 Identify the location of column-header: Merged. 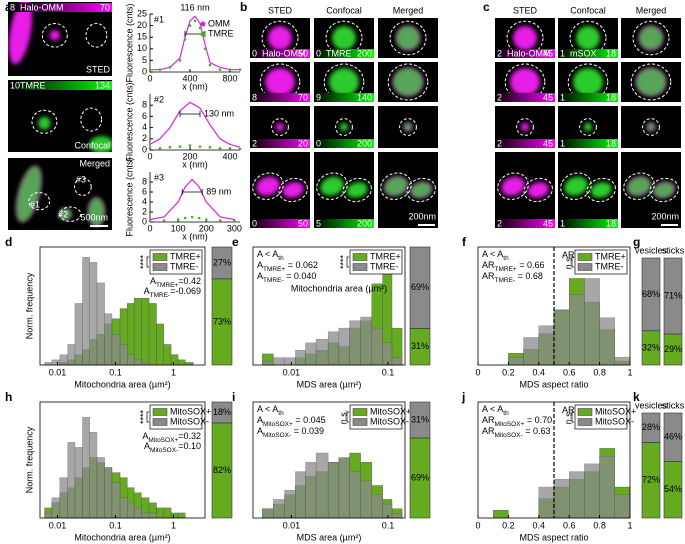
(408, 10).